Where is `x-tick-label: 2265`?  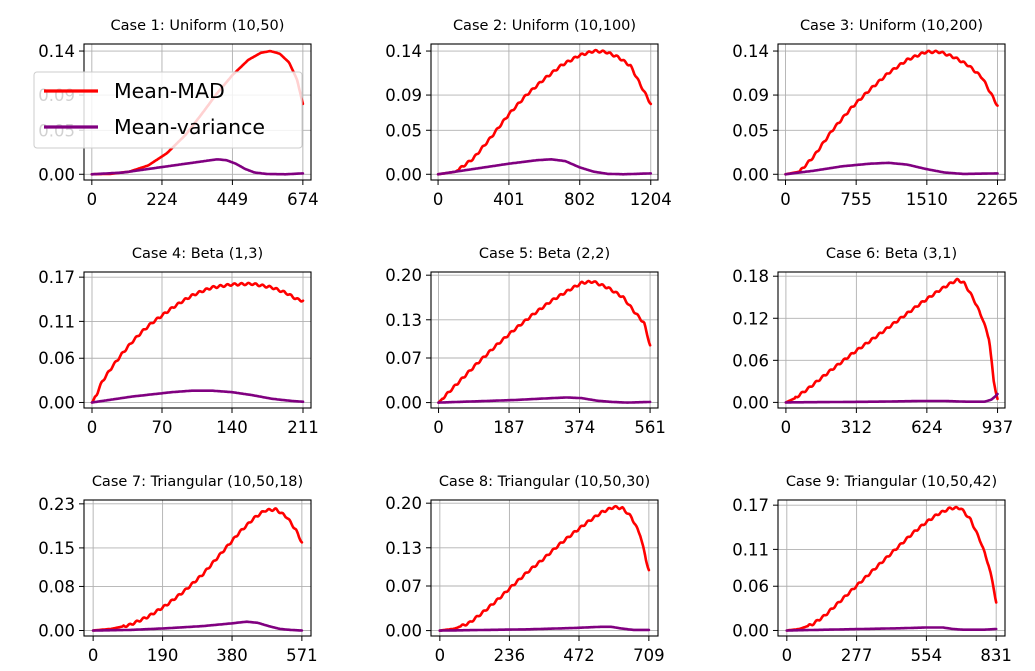 x-tick-label: 2265 is located at coordinates (998, 199).